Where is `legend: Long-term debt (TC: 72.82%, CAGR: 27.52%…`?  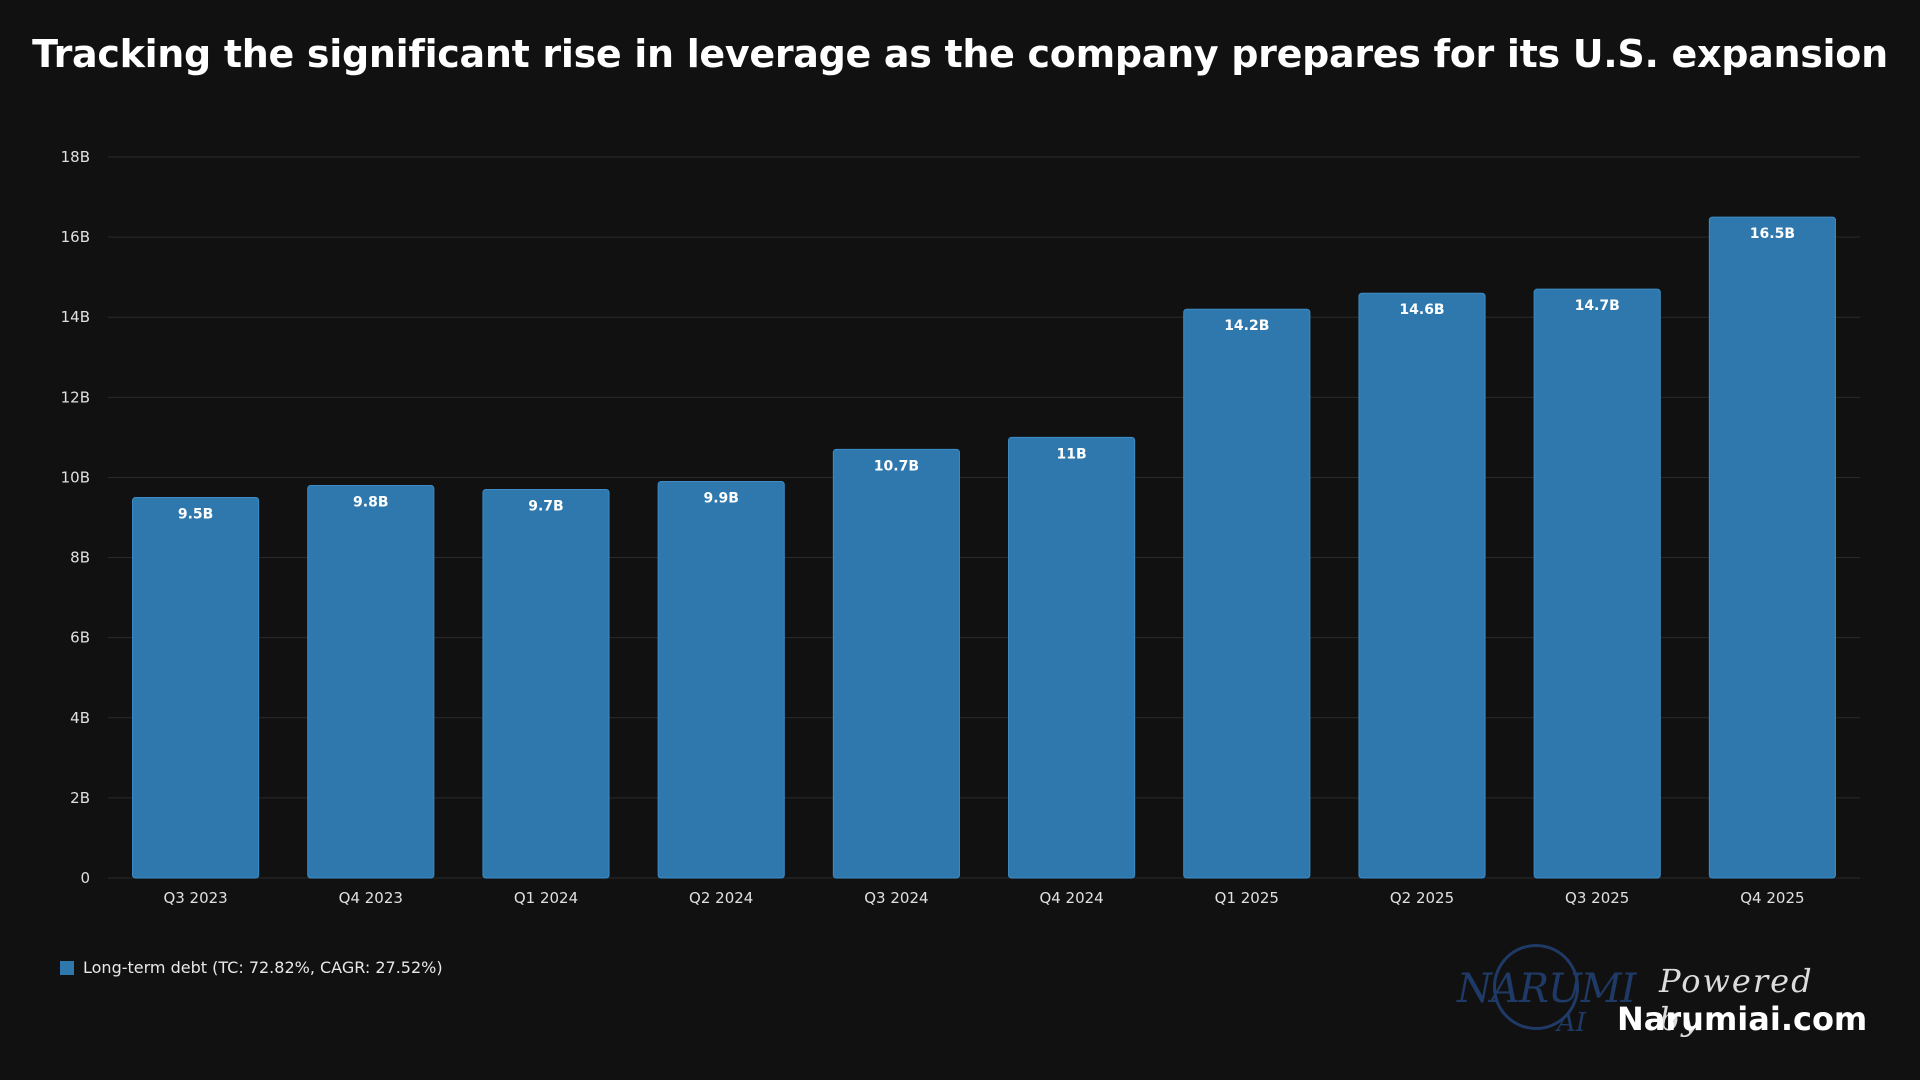 legend: Long-term debt (TC: 72.82%, CAGR: 27.52%… is located at coordinates (251, 967).